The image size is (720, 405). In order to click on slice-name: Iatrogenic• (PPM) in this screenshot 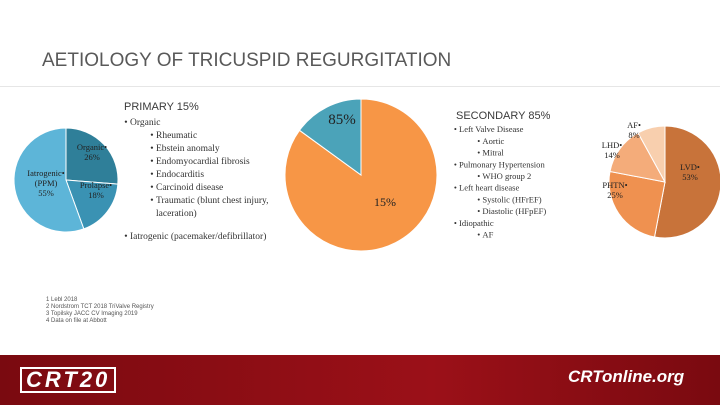, I will do `click(46, 178)`.